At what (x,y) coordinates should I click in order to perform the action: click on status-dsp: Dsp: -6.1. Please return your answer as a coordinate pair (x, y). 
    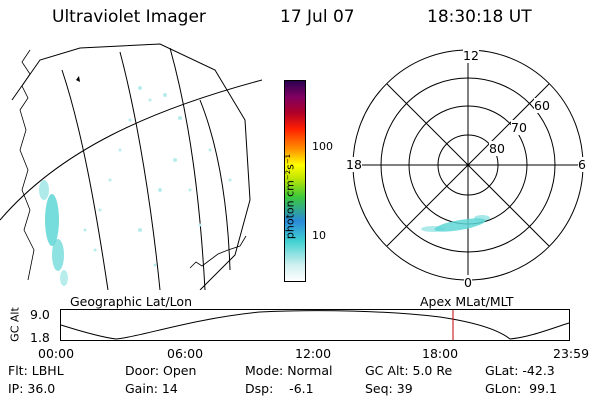
    Looking at the image, I should click on (279, 388).